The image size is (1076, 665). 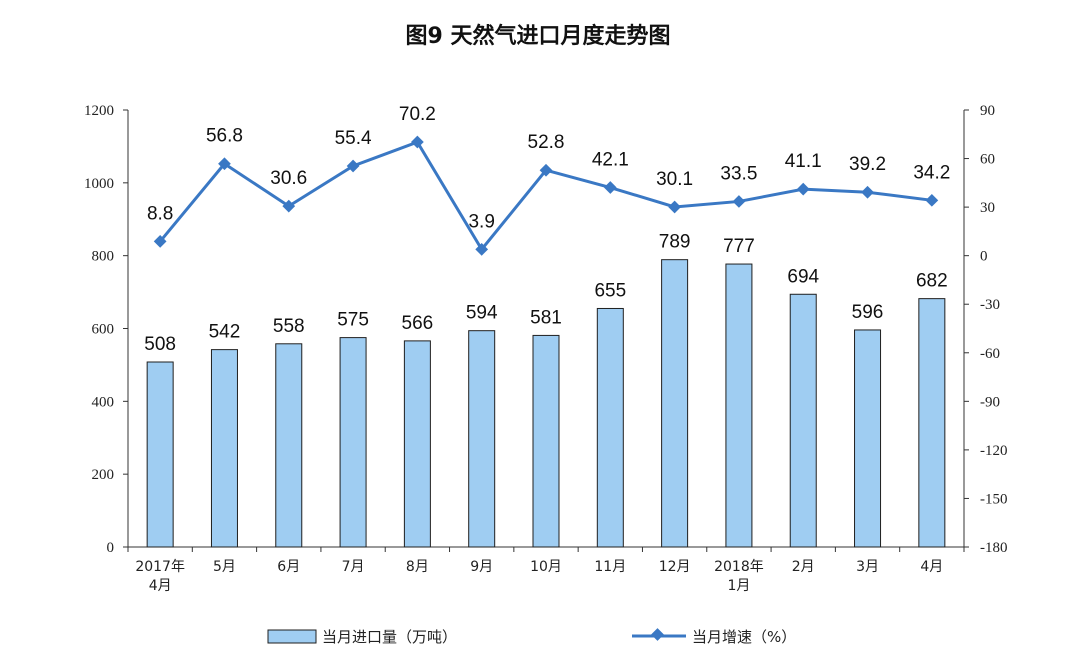 I want to click on bar-value-label: 575, so click(x=353, y=320).